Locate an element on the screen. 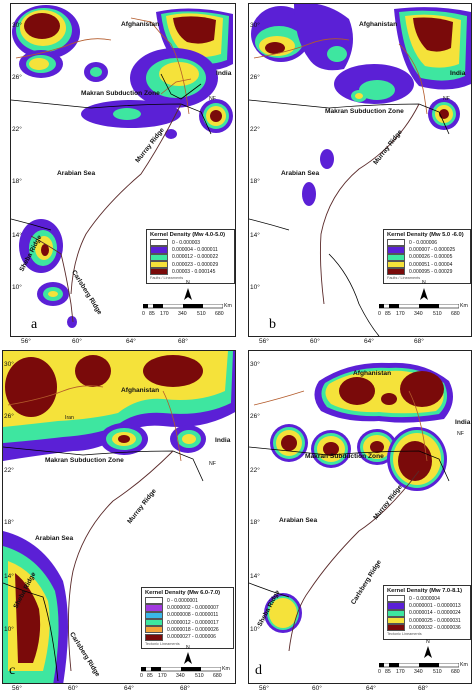 Image resolution: width=474 pixels, height=694 pixels. panel-label-b: b is located at coordinates (272, 324).